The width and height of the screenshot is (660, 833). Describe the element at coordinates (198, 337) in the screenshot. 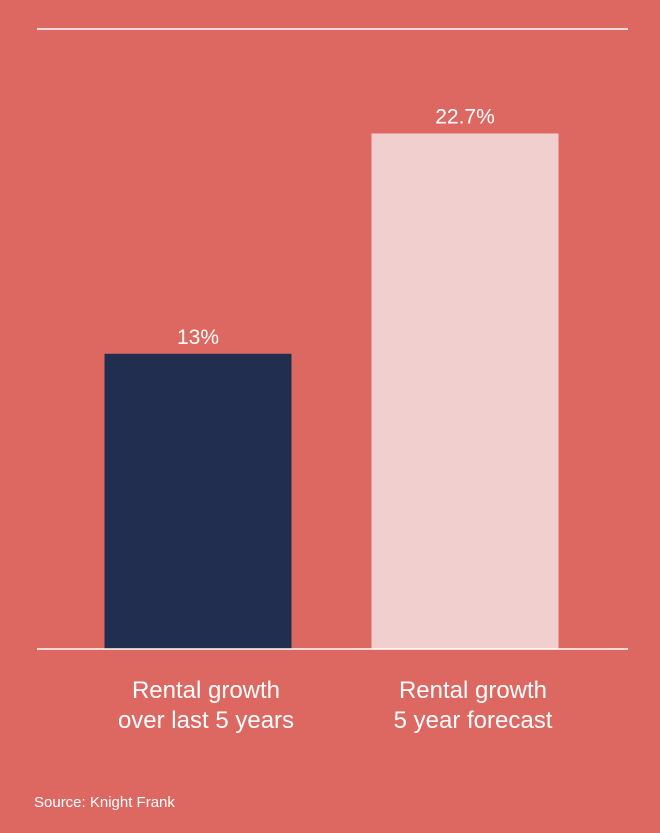

I see `value-label-1: 13%` at that location.